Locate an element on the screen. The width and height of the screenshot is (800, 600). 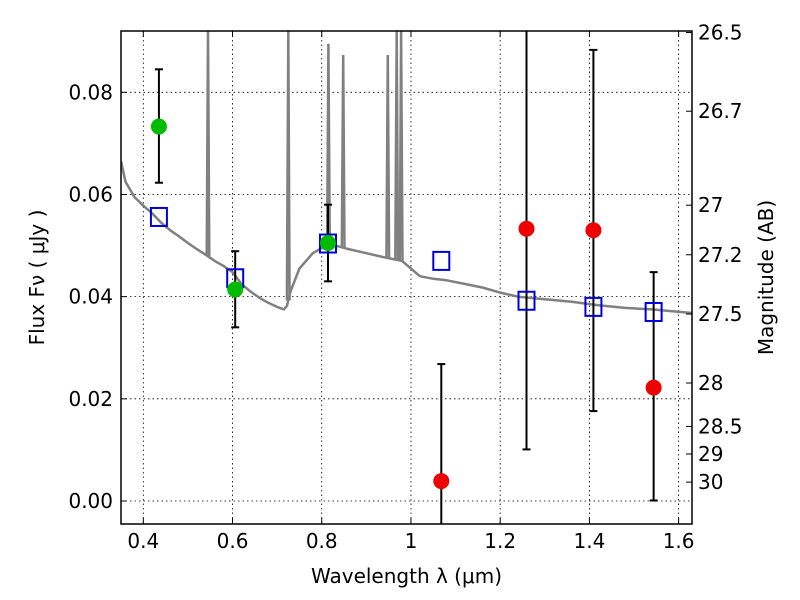
y-tick-label: 0.08 is located at coordinates (90, 92).